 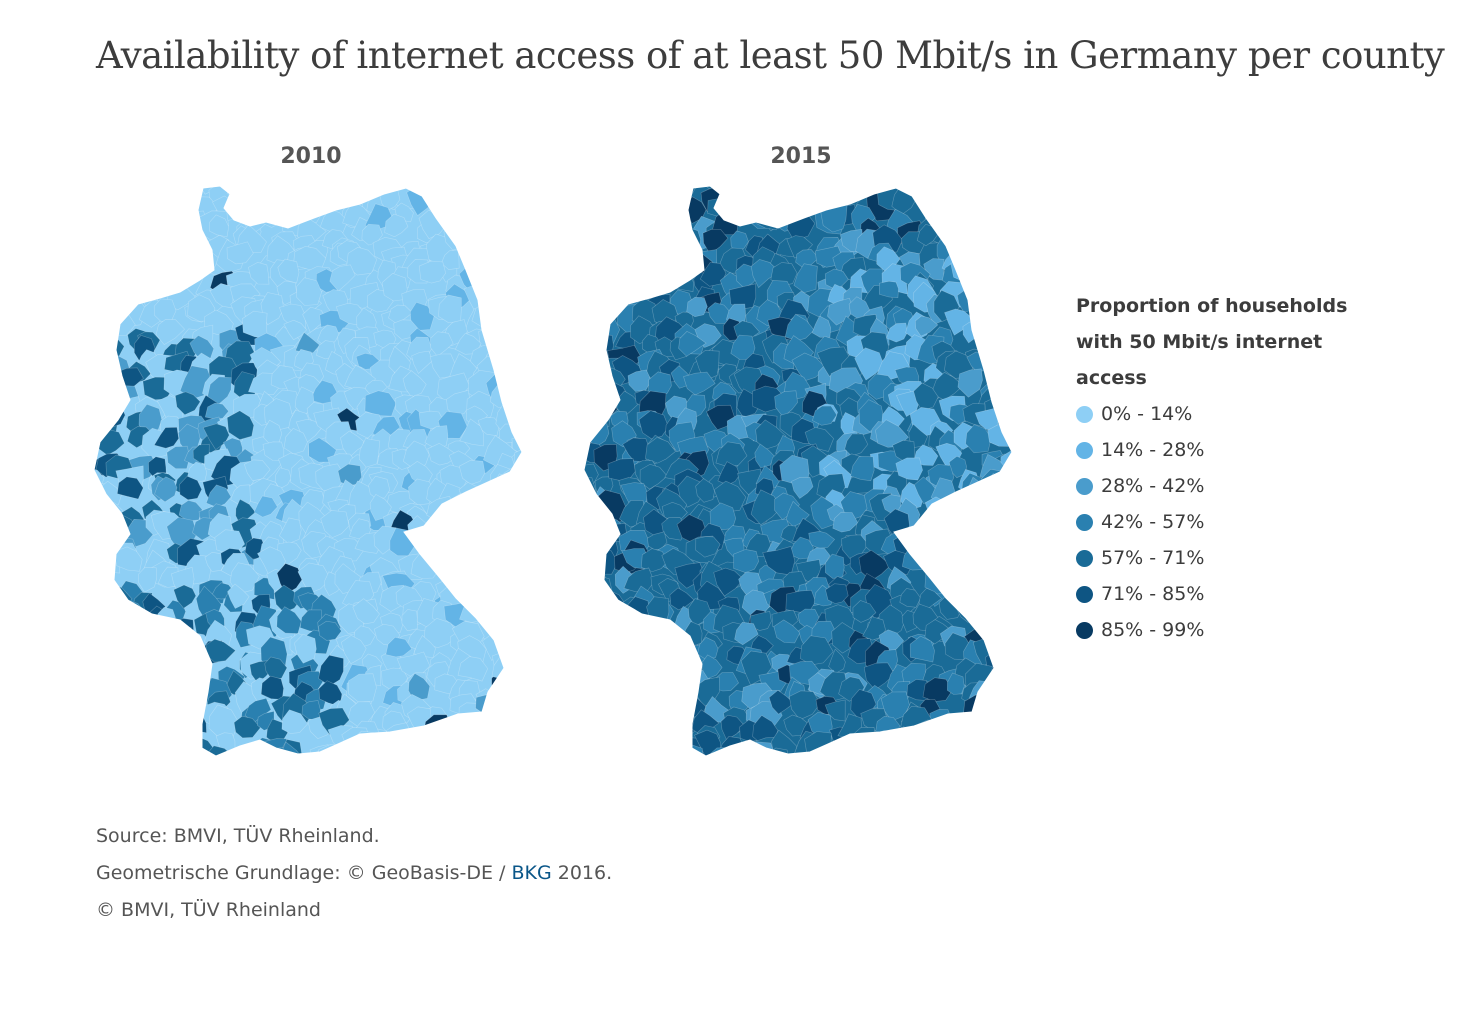 What do you see at coordinates (1084, 450) in the screenshot?
I see `legend-swatch` at bounding box center [1084, 450].